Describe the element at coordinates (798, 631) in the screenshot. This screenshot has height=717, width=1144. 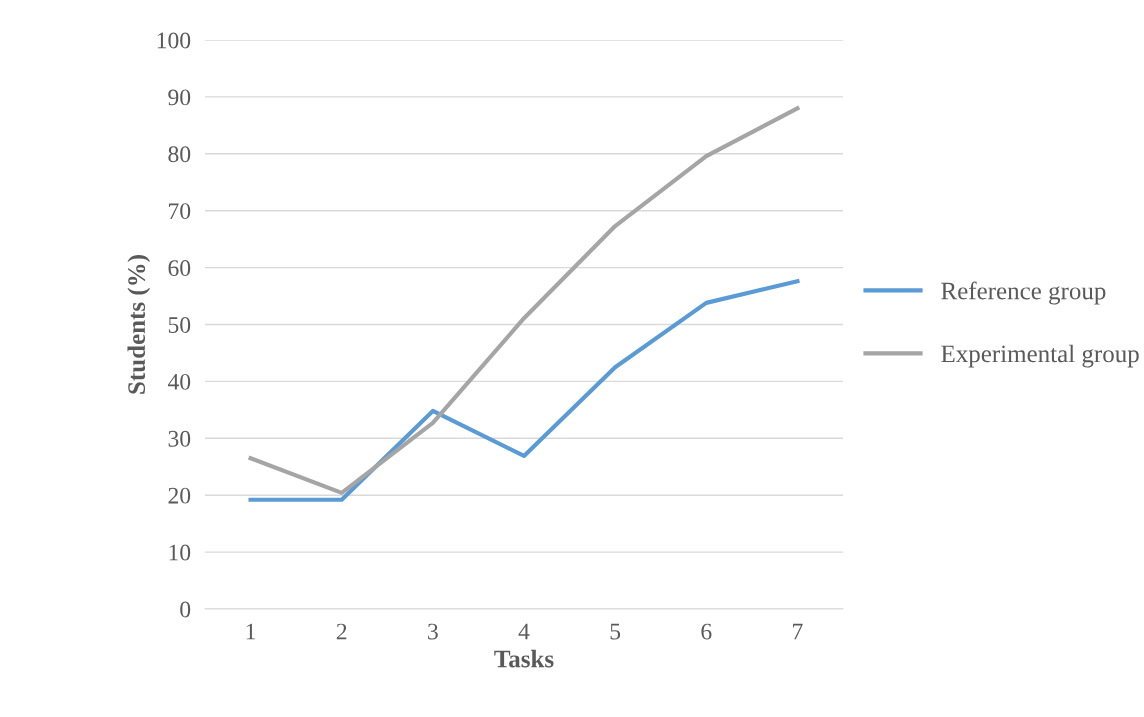
I see `x-tick-label: 7` at that location.